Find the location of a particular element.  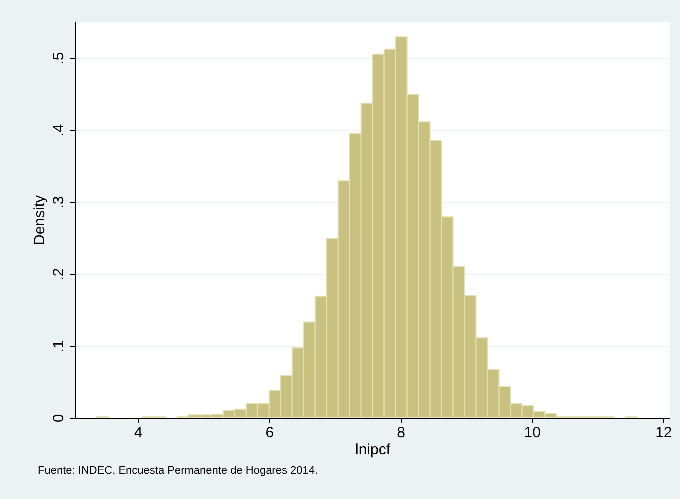

x-tick-label: 12 is located at coordinates (664, 433).